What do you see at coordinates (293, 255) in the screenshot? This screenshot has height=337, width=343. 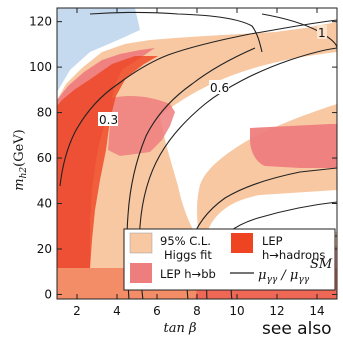 I see `legend-label-lep-hadrons-2: h→hadrons` at bounding box center [293, 255].